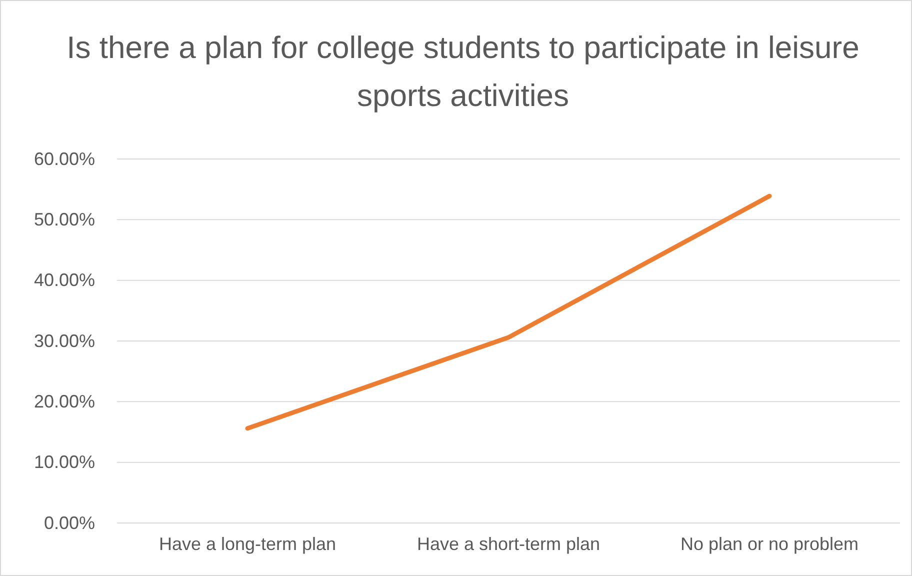 This screenshot has width=912, height=576. What do you see at coordinates (64, 219) in the screenshot?
I see `y-tick-label: 50.00%` at bounding box center [64, 219].